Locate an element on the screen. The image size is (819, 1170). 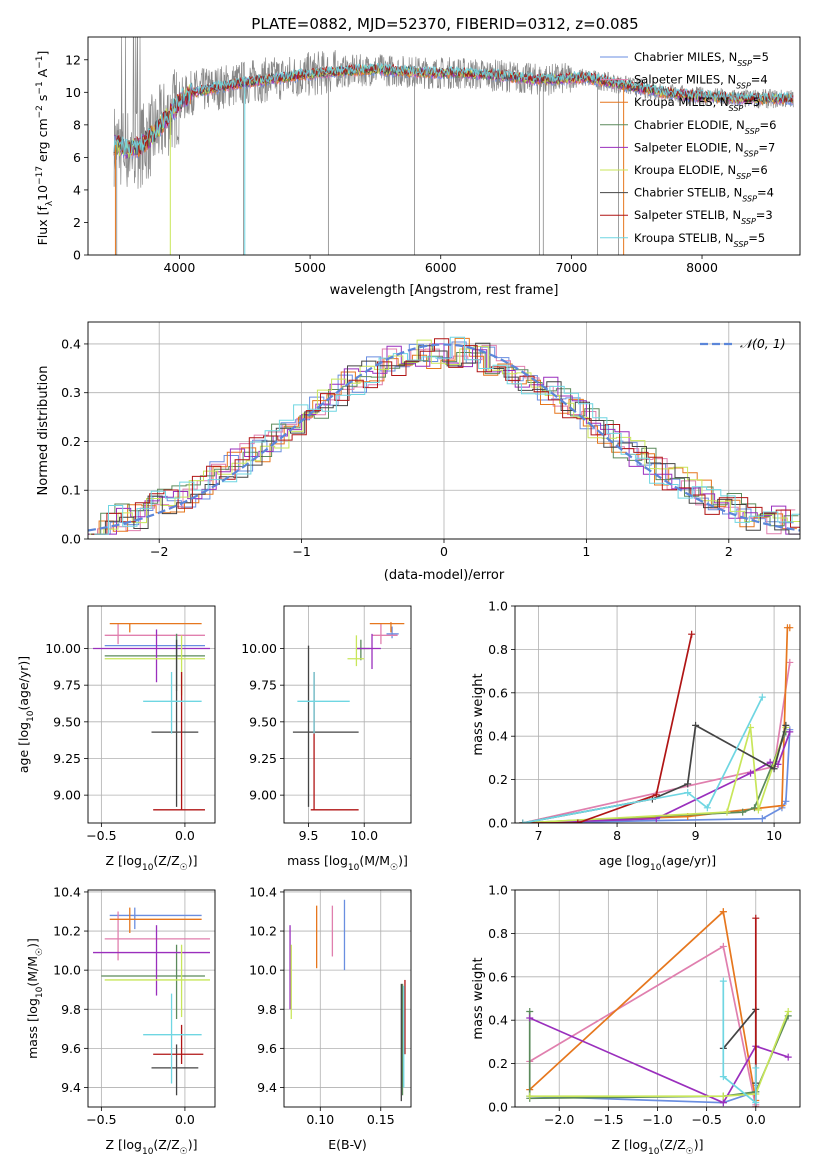
legend-entry: Salpeter MILES, NSSP=4 is located at coordinates (701, 82).